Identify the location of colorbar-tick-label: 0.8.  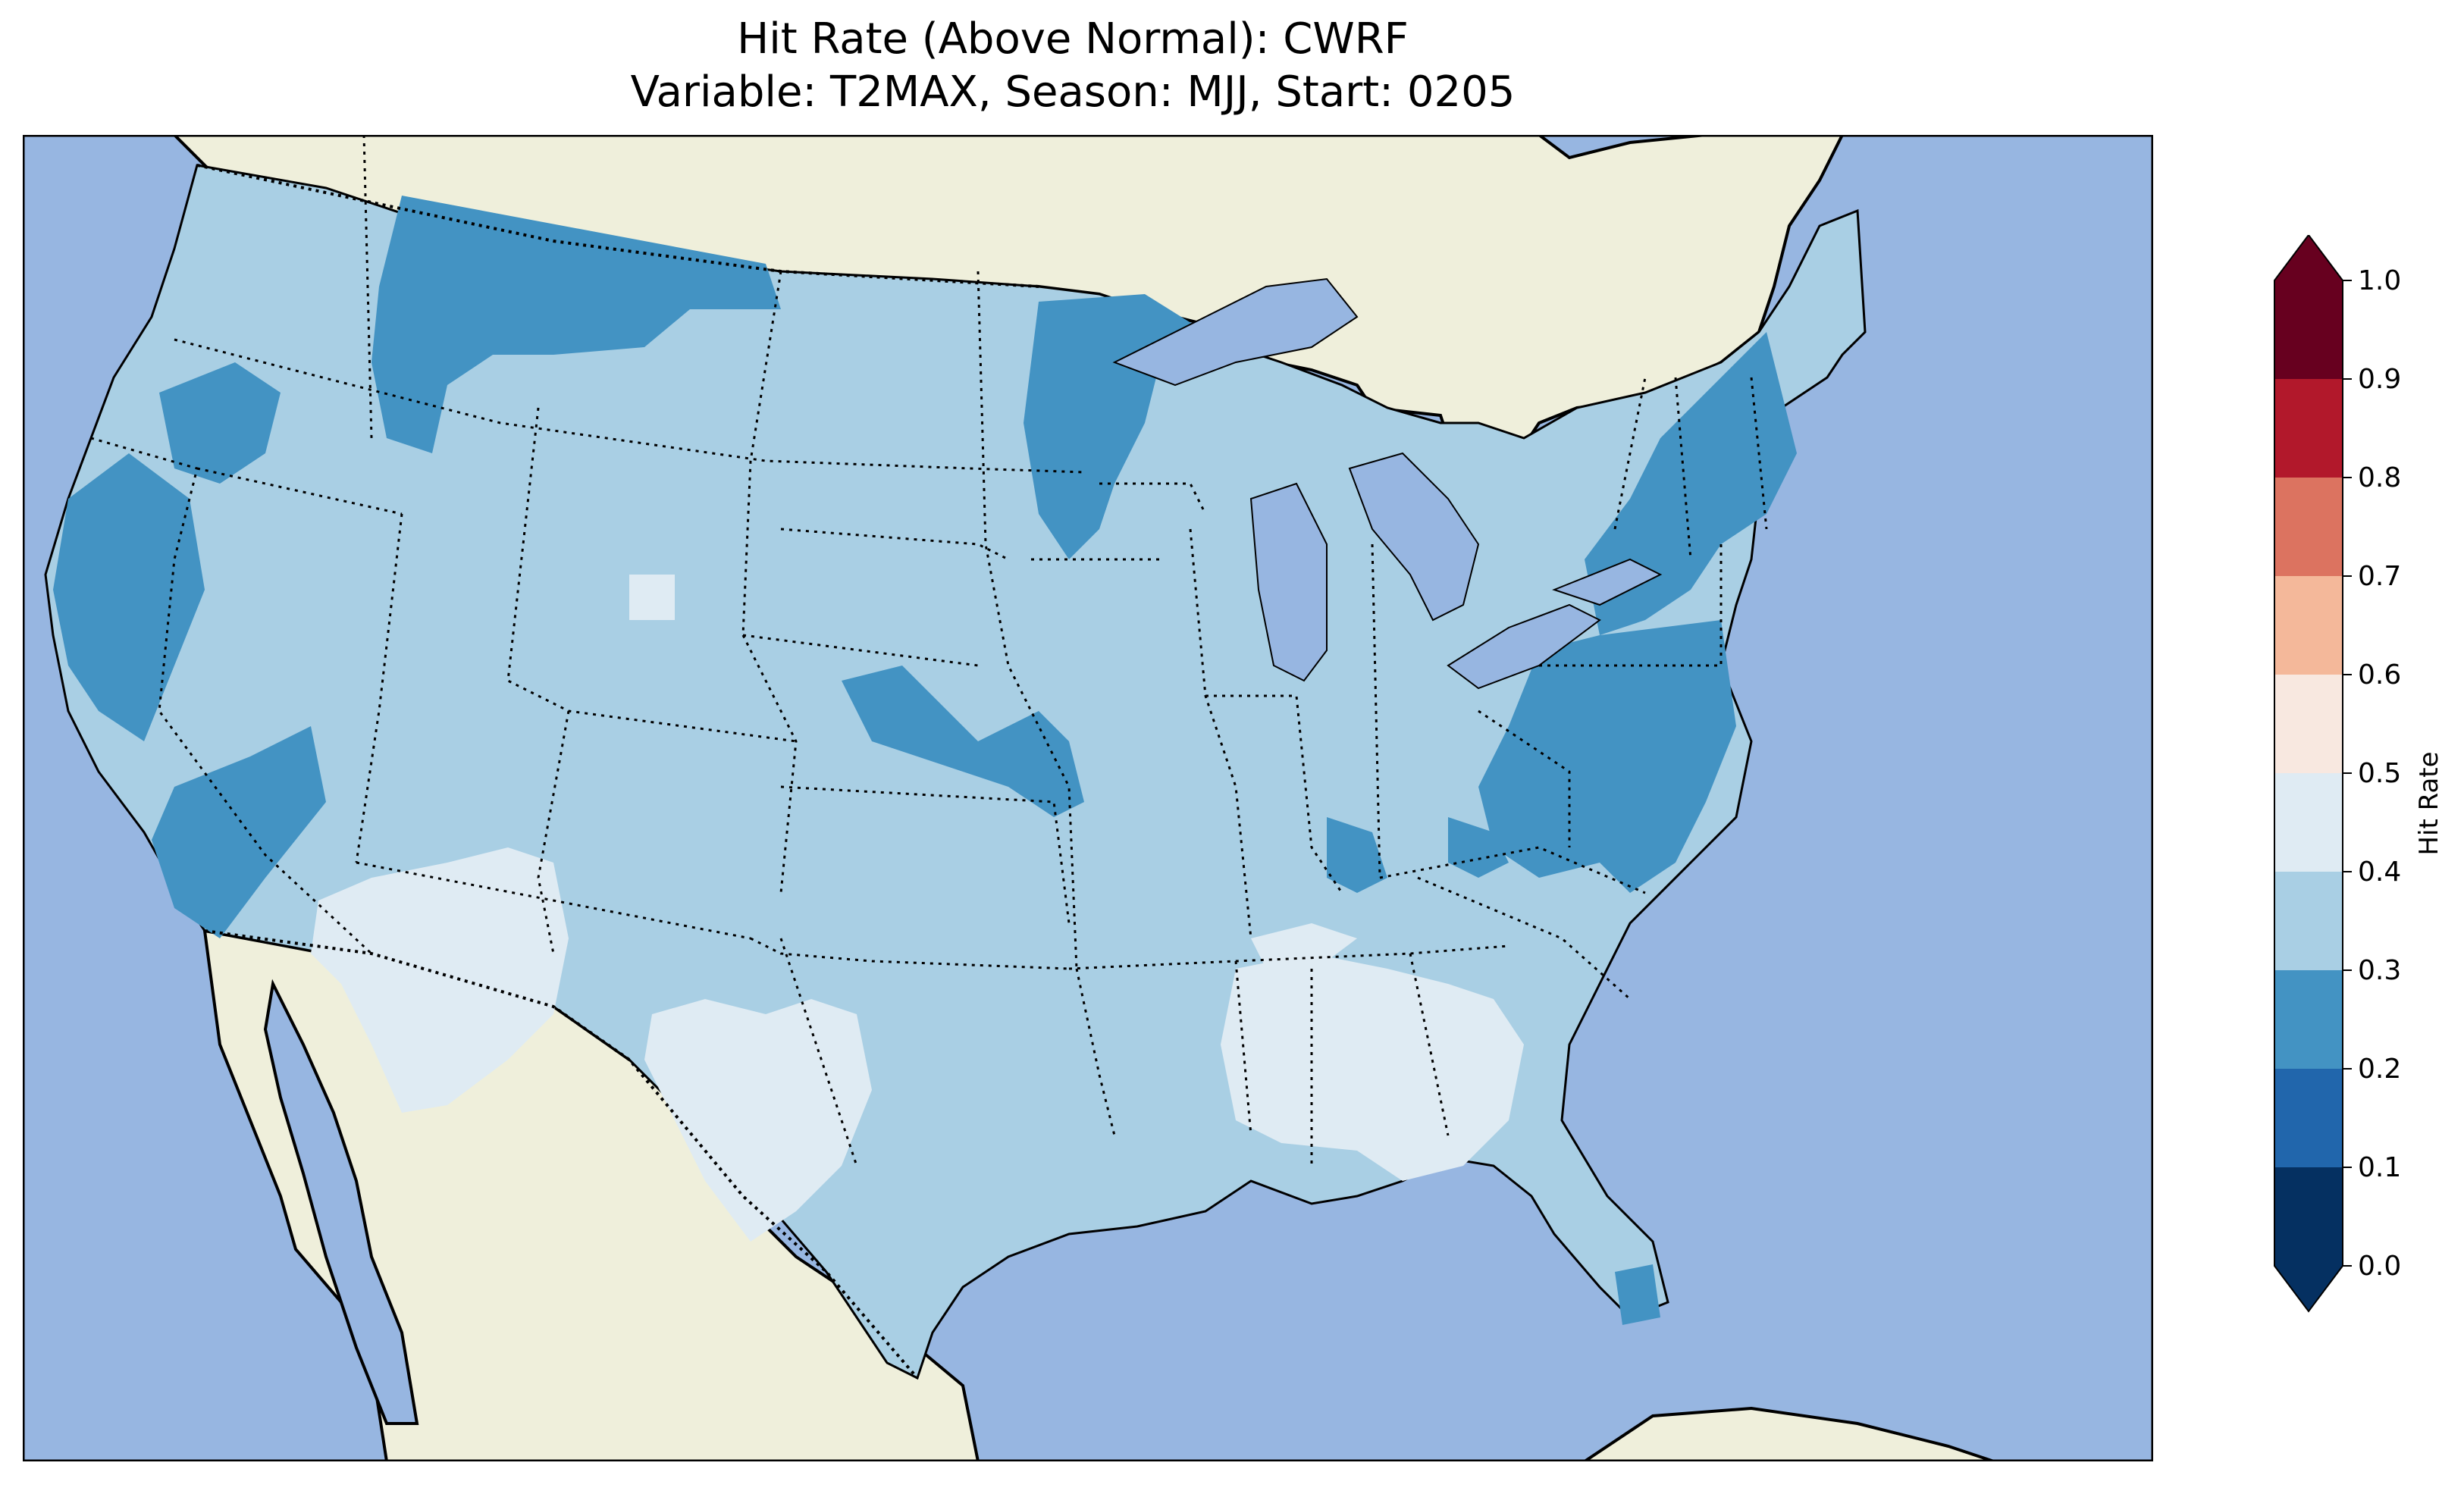
(2380, 477).